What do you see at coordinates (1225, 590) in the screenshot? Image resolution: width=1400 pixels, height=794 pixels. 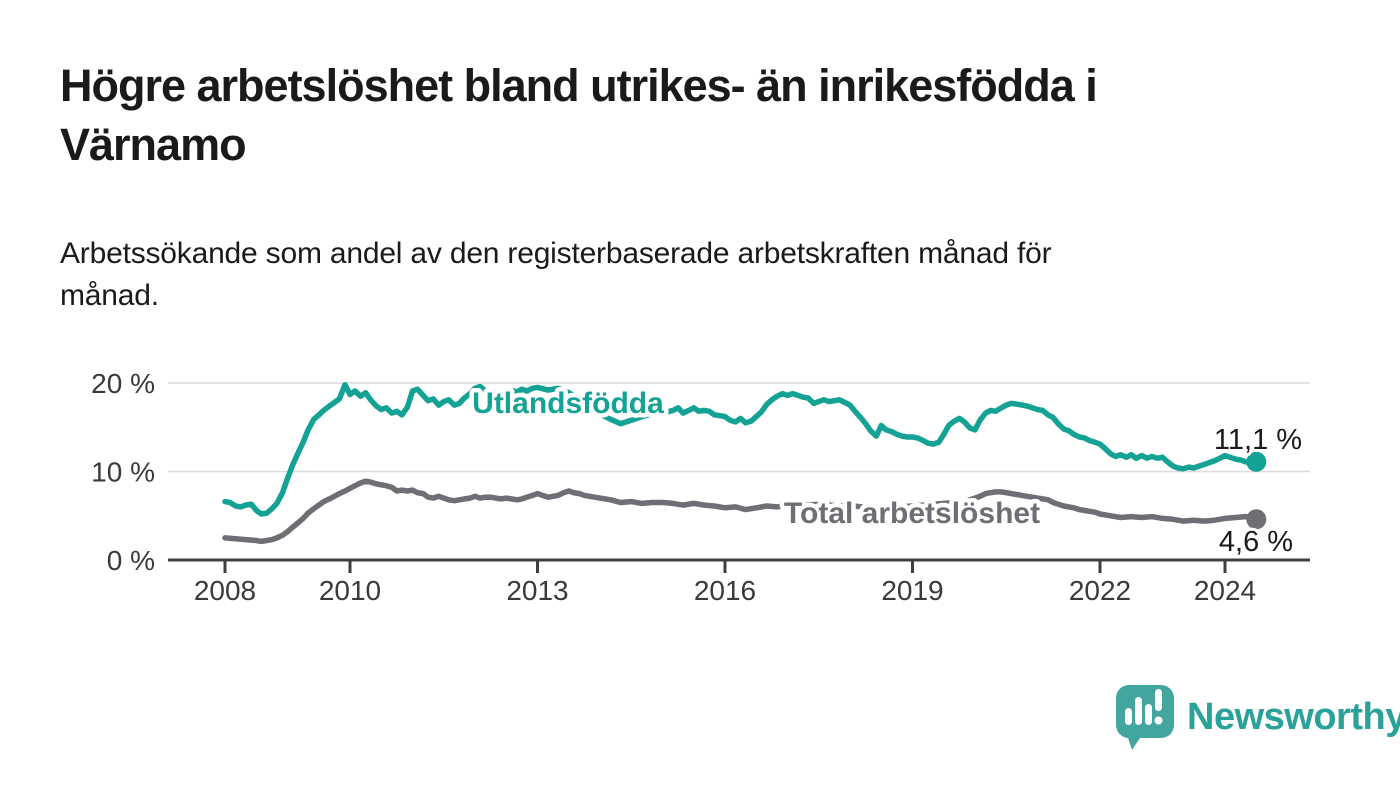 I see `x-tick-label: 2024` at bounding box center [1225, 590].